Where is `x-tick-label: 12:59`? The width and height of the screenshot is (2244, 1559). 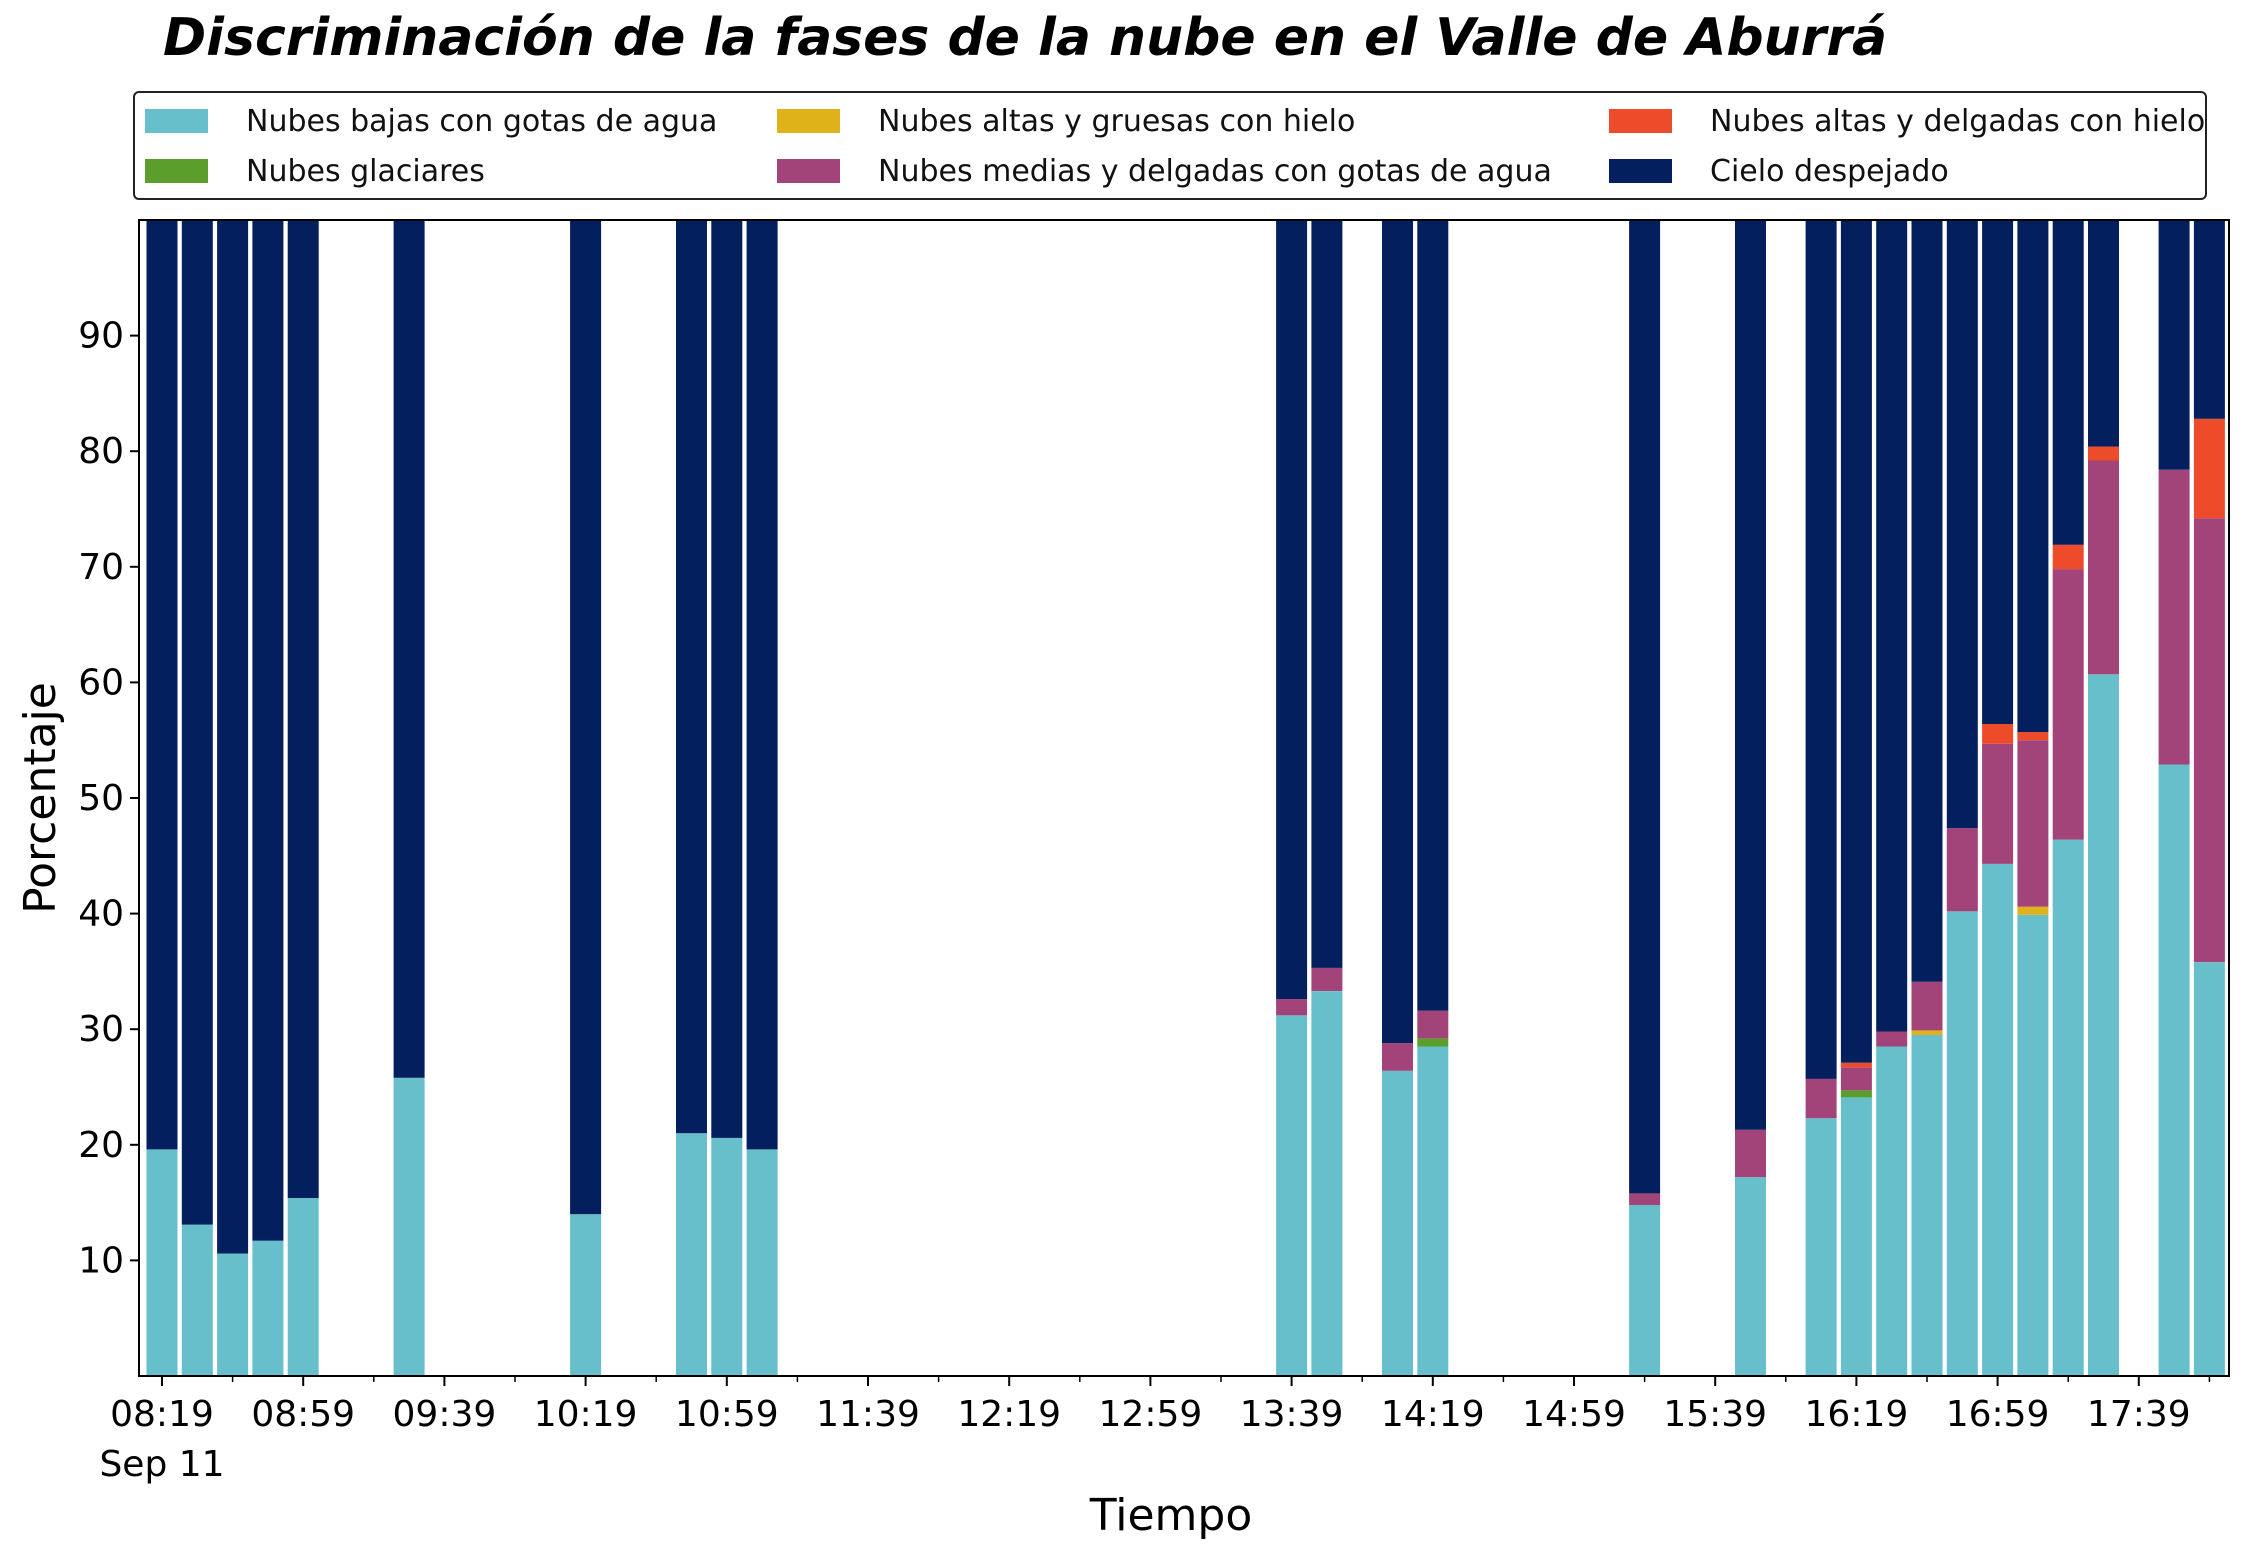
x-tick-label: 12:59 is located at coordinates (1151, 1414).